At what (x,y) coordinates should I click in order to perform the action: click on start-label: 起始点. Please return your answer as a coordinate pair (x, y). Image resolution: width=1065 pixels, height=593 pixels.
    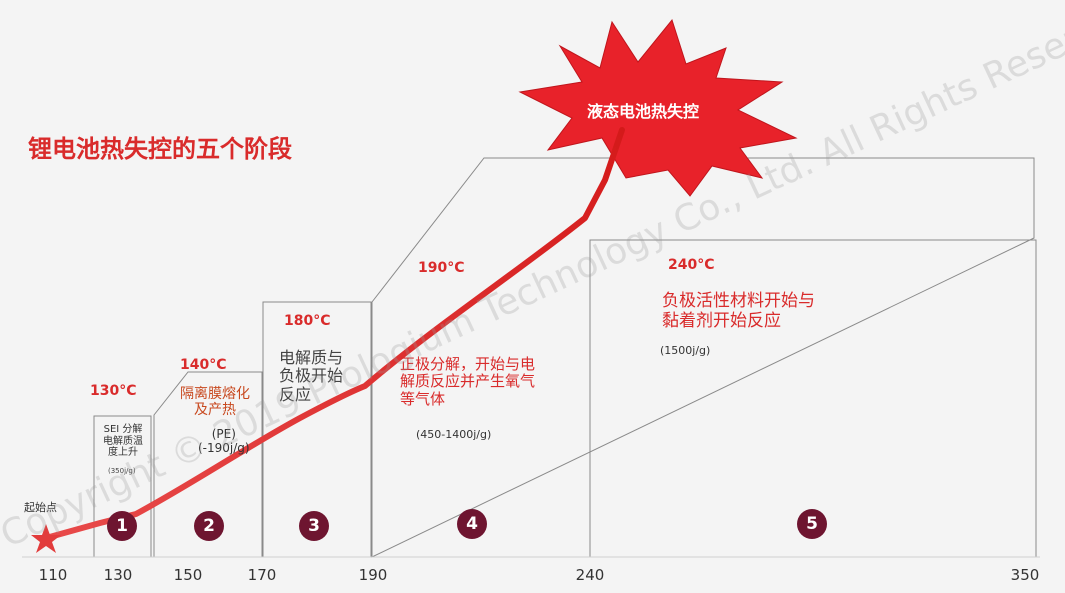
    Looking at the image, I should click on (40, 507).